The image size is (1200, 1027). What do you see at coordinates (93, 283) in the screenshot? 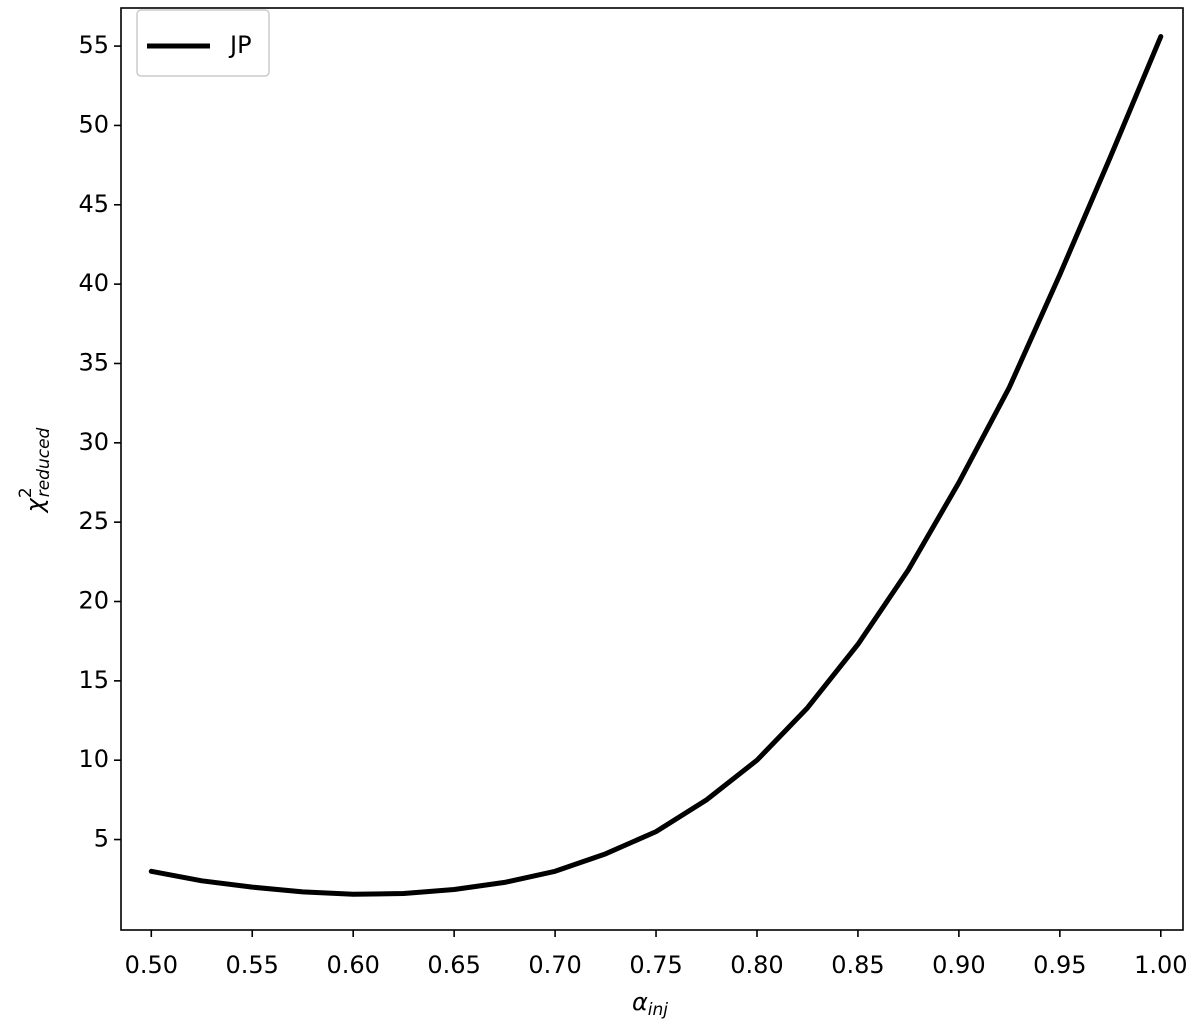
I see `y-tick-label: 40` at bounding box center [93, 283].